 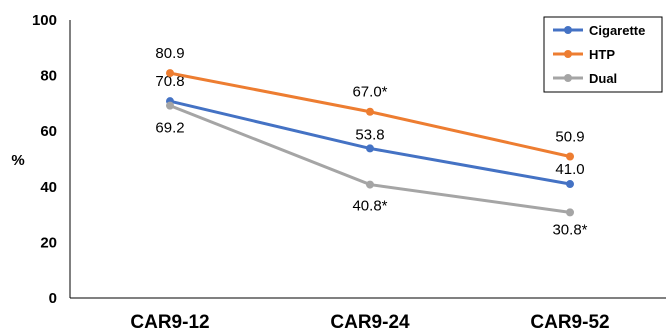 I want to click on legend-label: HTP, so click(x=602, y=54).